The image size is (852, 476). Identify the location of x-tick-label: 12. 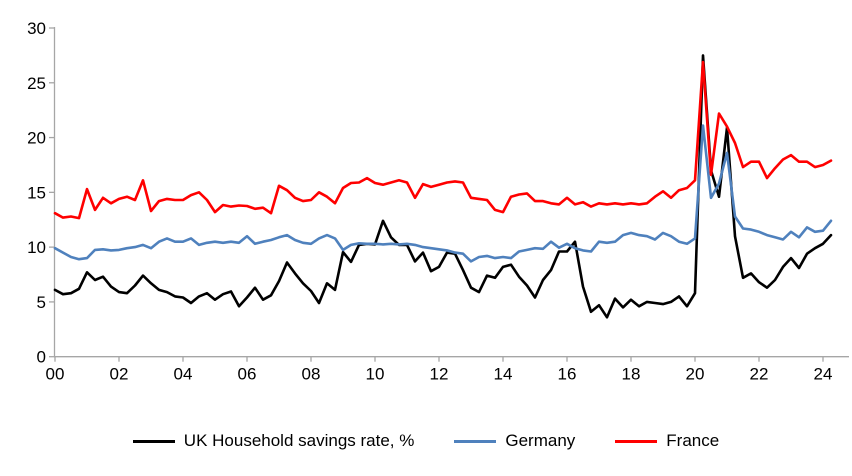
(439, 374).